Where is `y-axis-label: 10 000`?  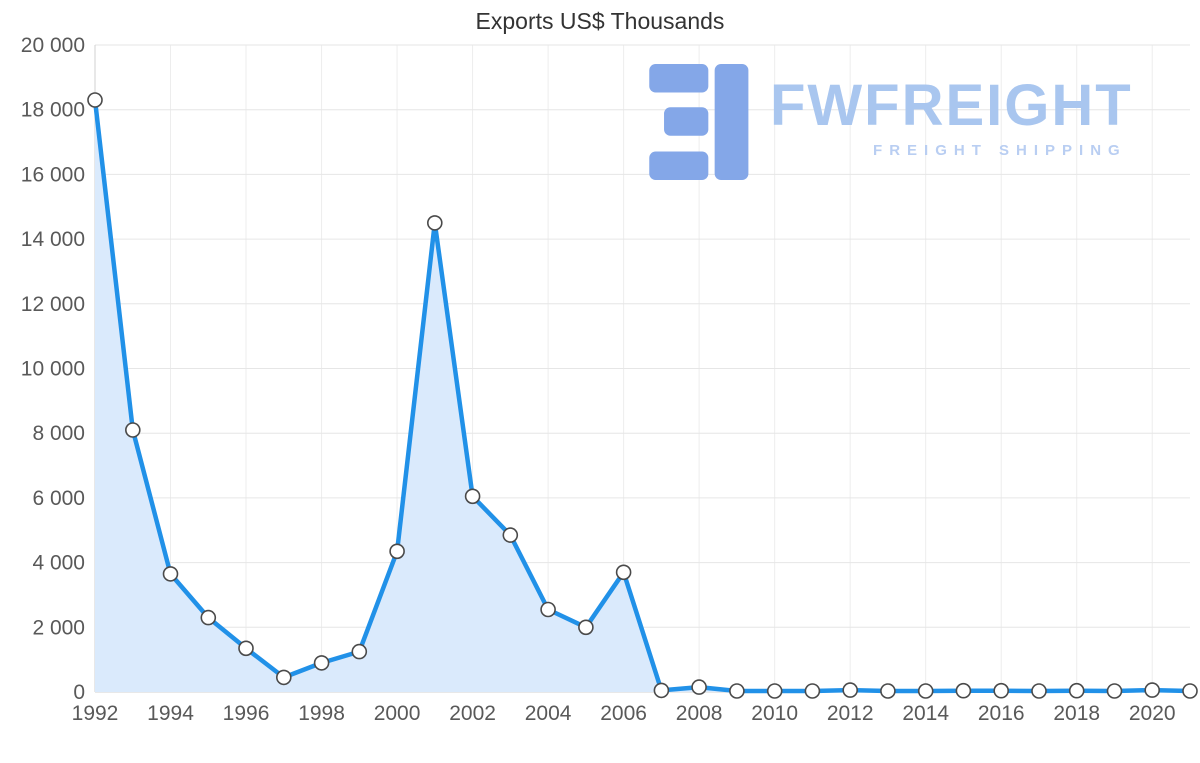 y-axis-label: 10 000 is located at coordinates (53, 369).